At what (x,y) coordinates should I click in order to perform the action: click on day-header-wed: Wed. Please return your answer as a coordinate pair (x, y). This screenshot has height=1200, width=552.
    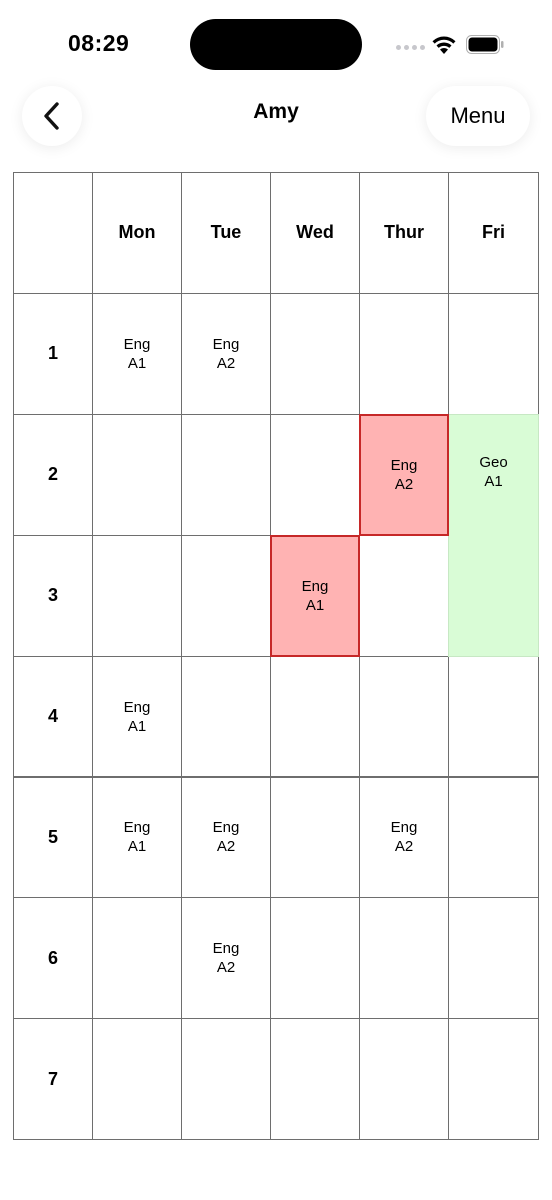
    Looking at the image, I should click on (315, 233).